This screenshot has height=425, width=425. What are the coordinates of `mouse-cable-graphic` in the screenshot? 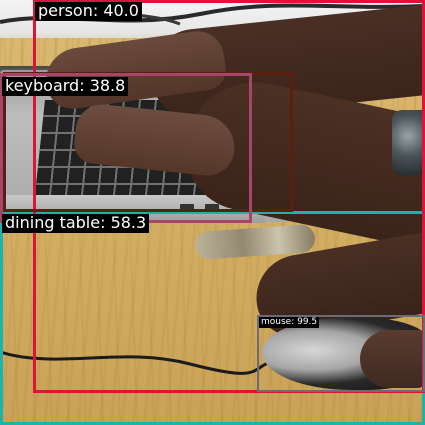 It's located at (135, 362).